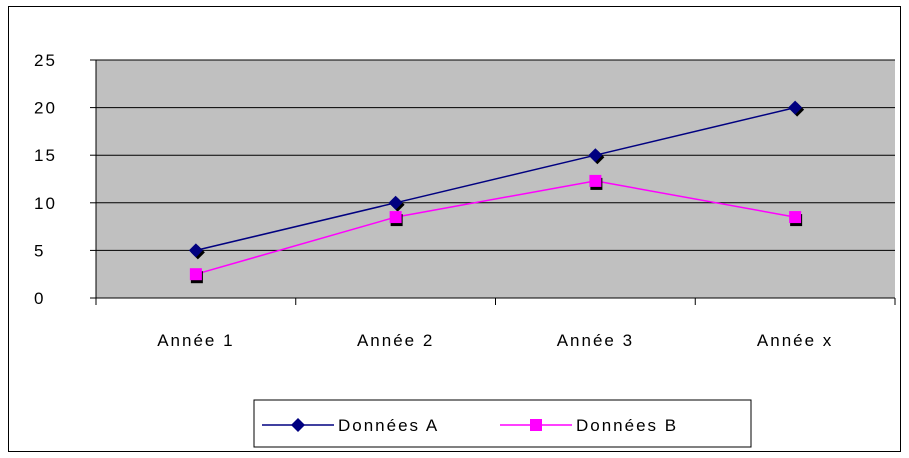  What do you see at coordinates (39, 250) in the screenshot?
I see `y-tick-label-1: 5` at bounding box center [39, 250].